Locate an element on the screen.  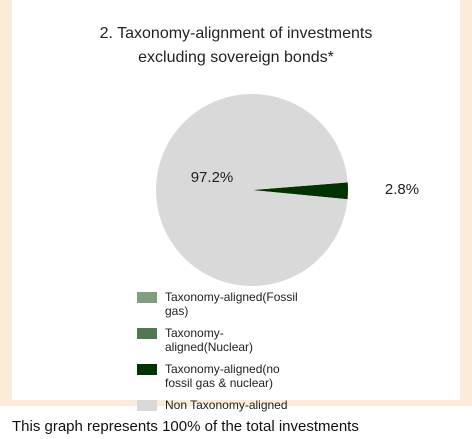
legend-item: Non Taxonomy-aligned is located at coordinates (247, 405).